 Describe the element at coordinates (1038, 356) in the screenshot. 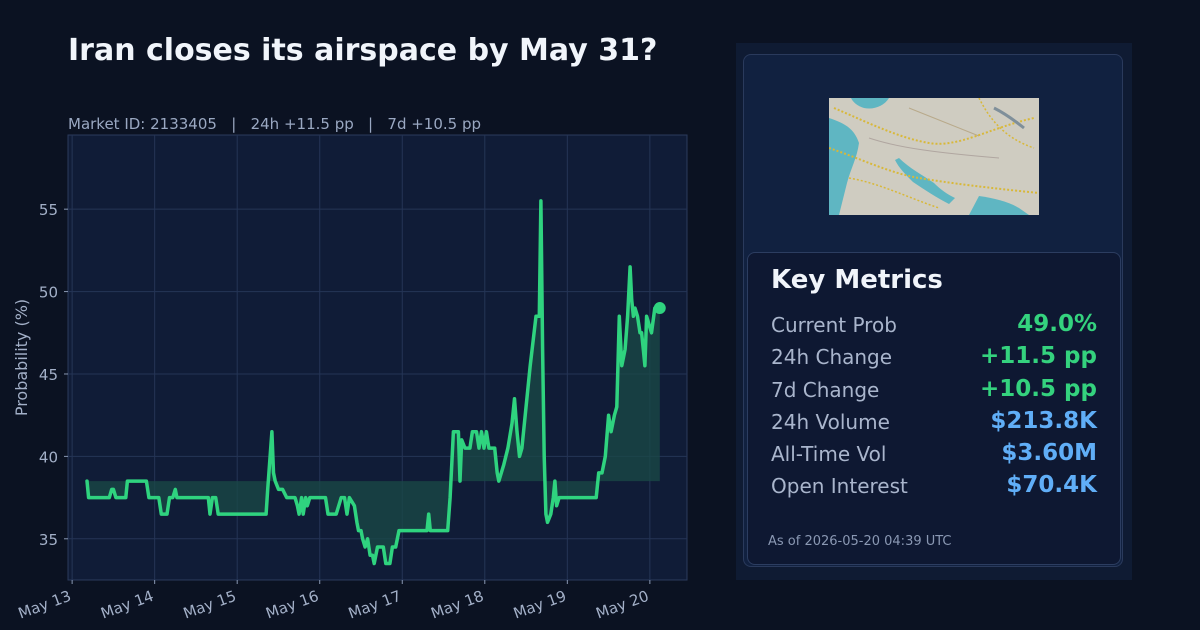

I see `metric-value: +11.5 pp` at that location.